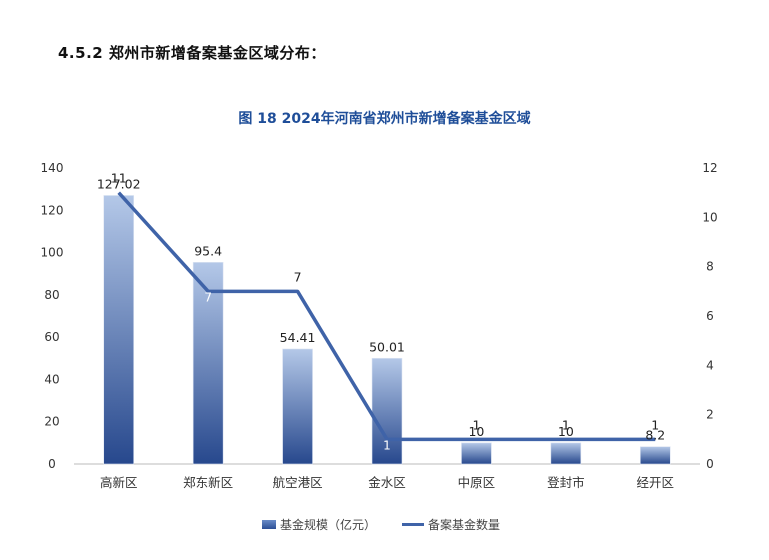 The width and height of the screenshot is (769, 560). What do you see at coordinates (51, 422) in the screenshot?
I see `y-left-tick-label: 20` at bounding box center [51, 422].